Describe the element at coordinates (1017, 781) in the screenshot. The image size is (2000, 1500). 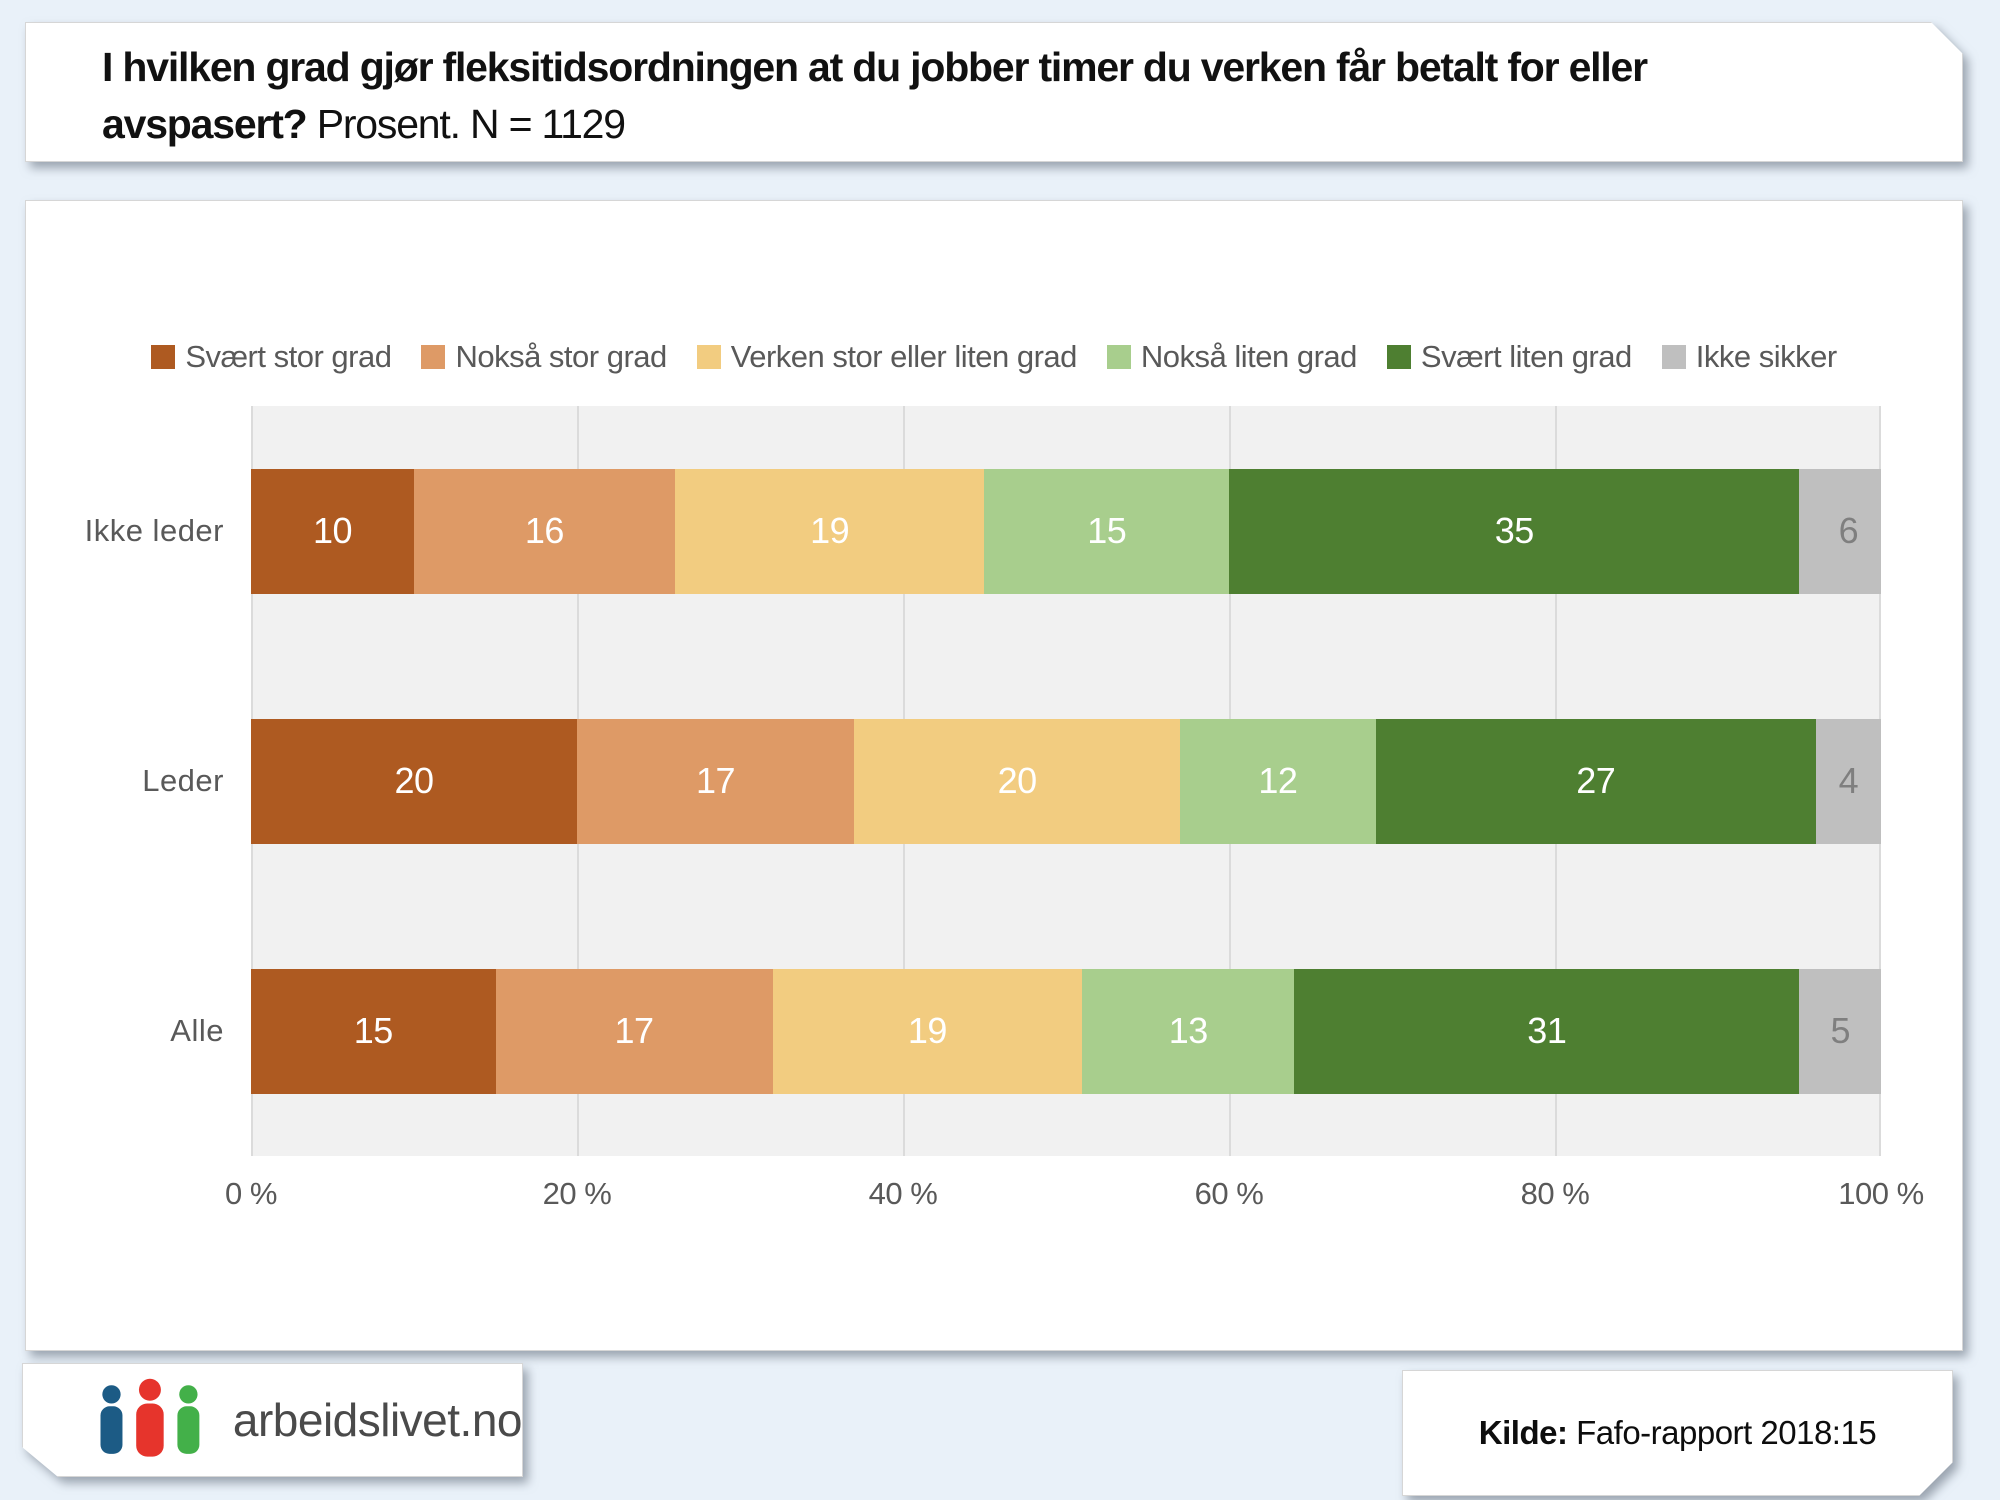
I see `bar-segment-verken-stor-eller-liten-grad: 20` at that location.